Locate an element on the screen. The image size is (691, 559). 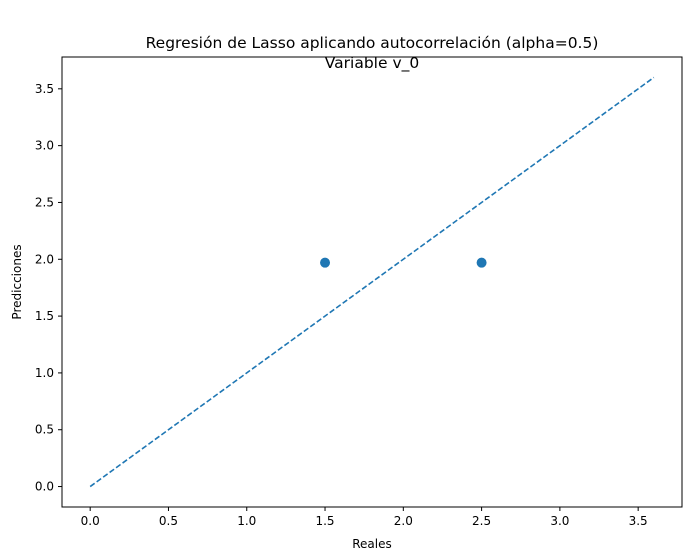
x-tick-label: 3.5 is located at coordinates (638, 521).